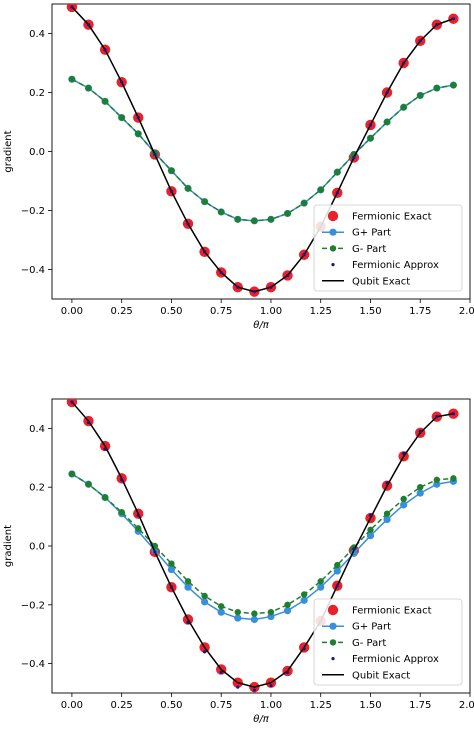 The height and width of the screenshot is (741, 474). Describe the element at coordinates (369, 249) in the screenshot. I see `legend-label: G- Part` at that location.